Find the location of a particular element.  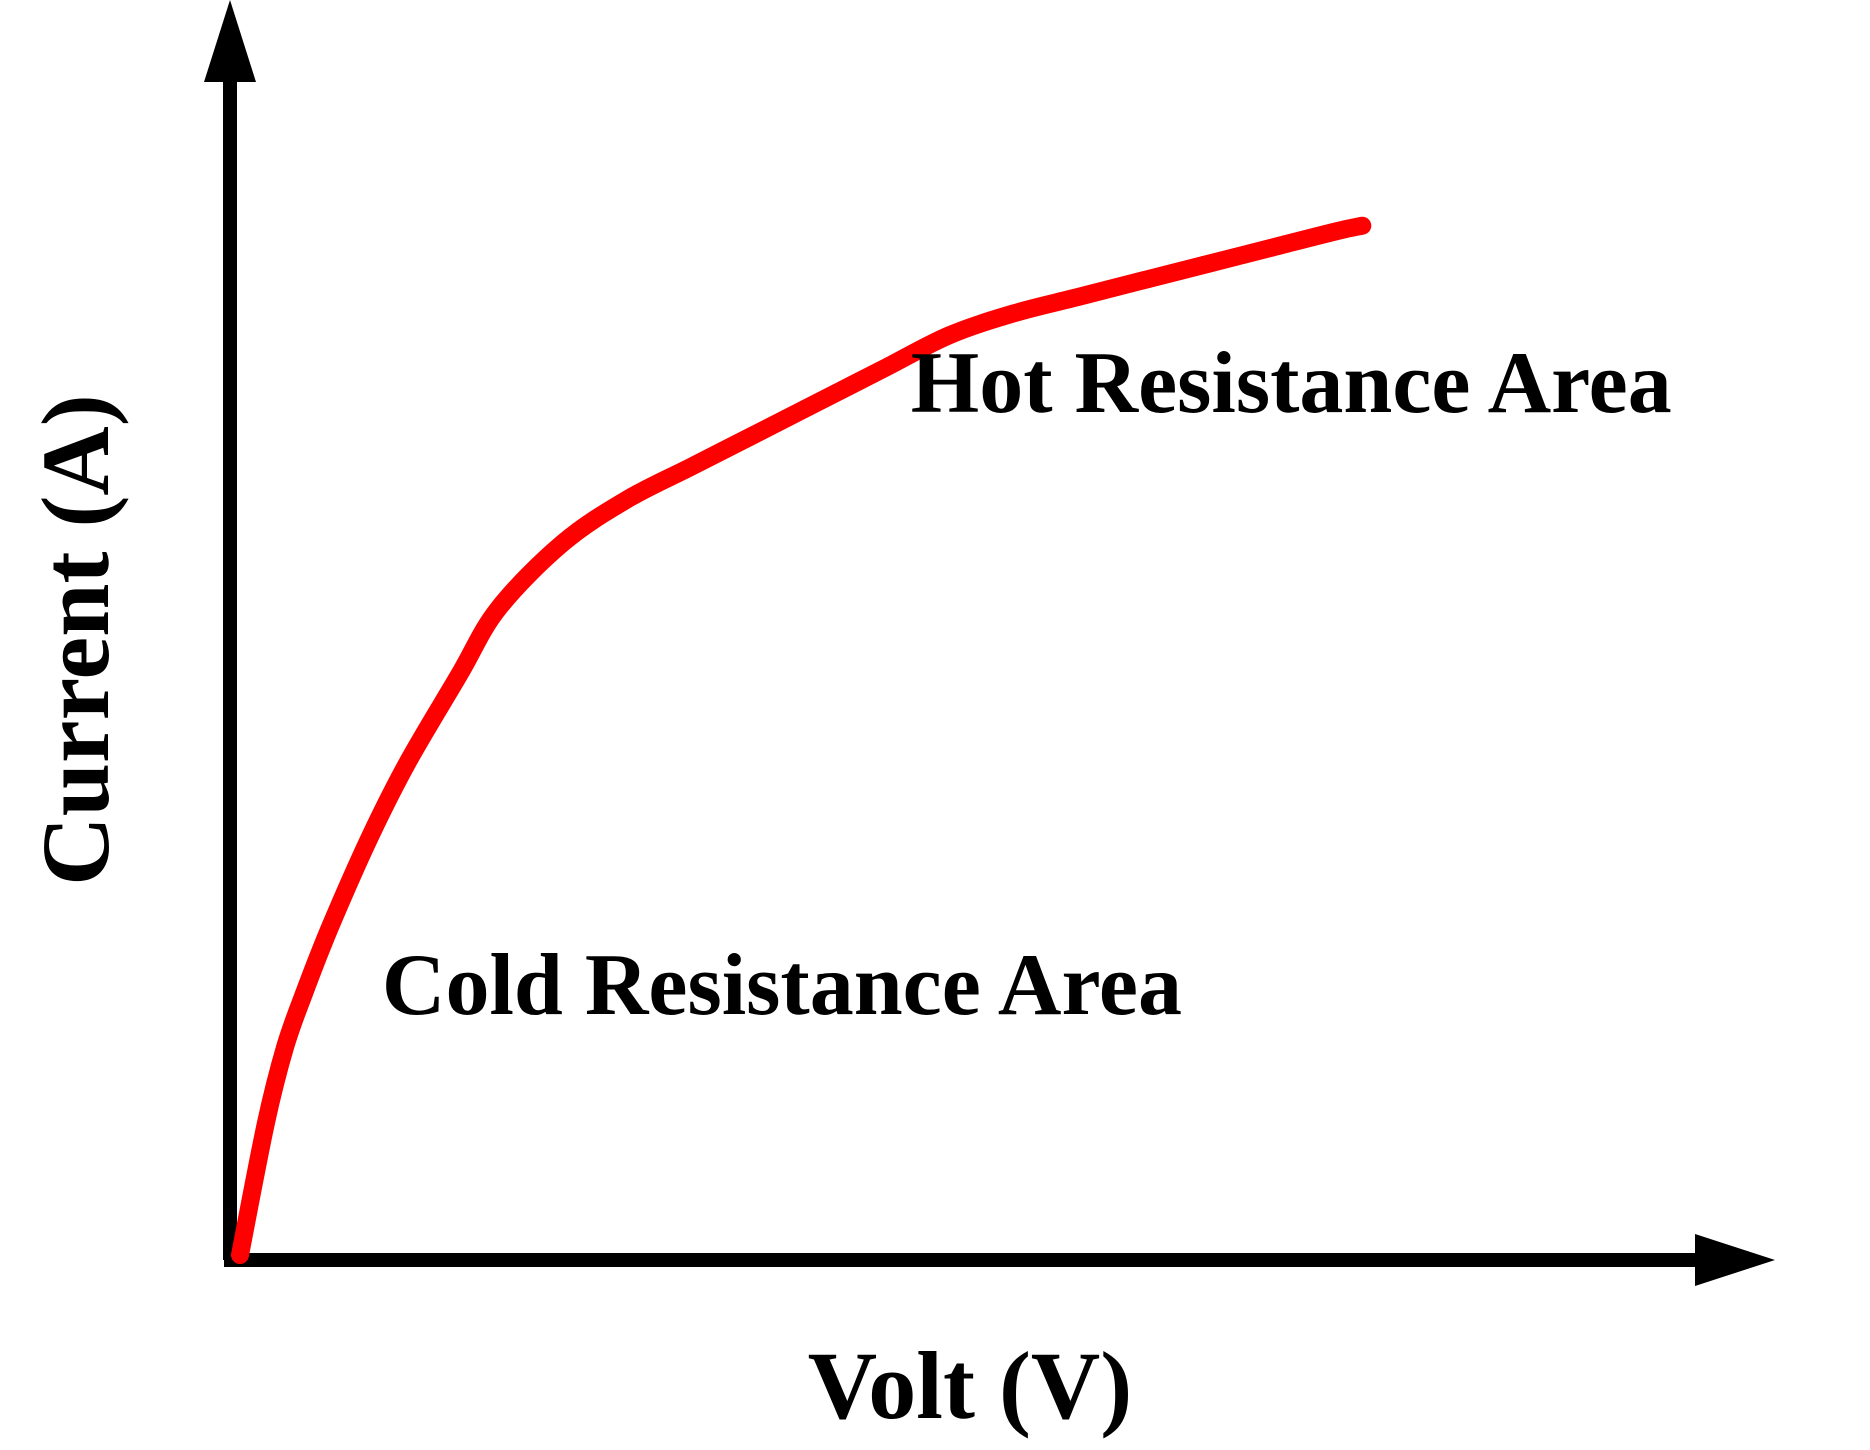

x-axis-label: Volt (V) is located at coordinates (970, 1385).